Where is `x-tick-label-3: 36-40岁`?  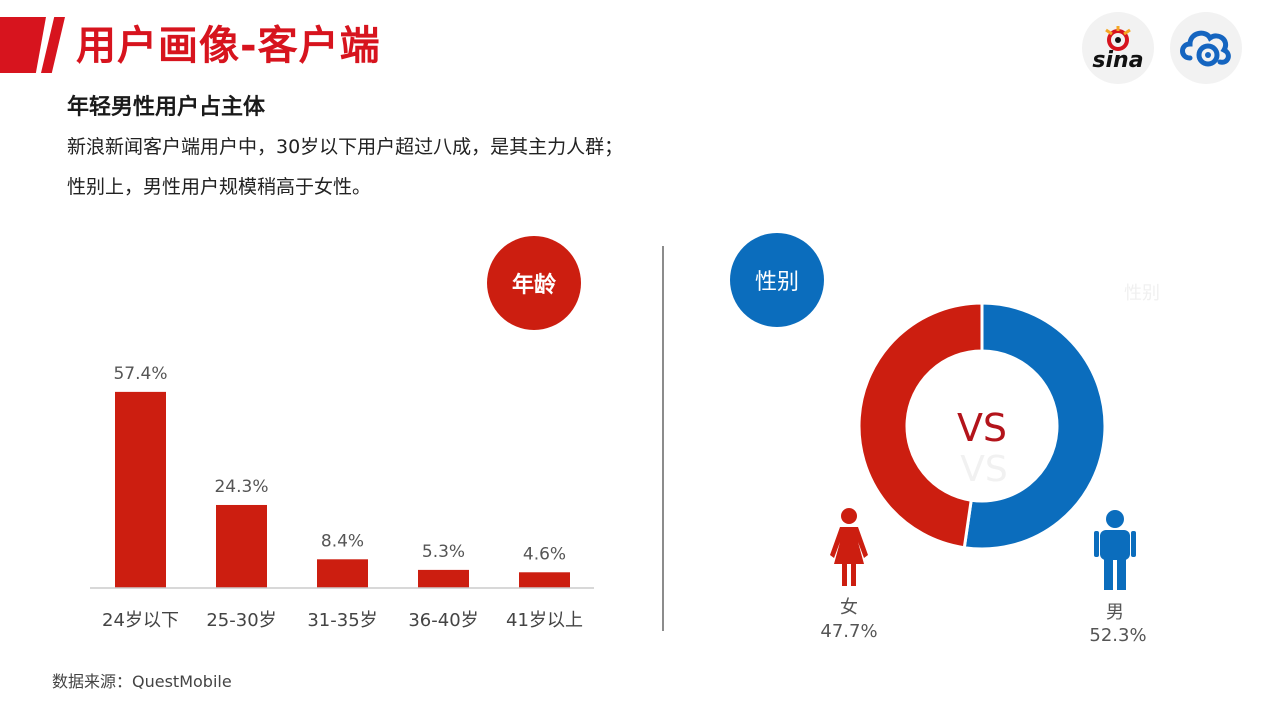 x-tick-label-3: 36-40岁 is located at coordinates (443, 620).